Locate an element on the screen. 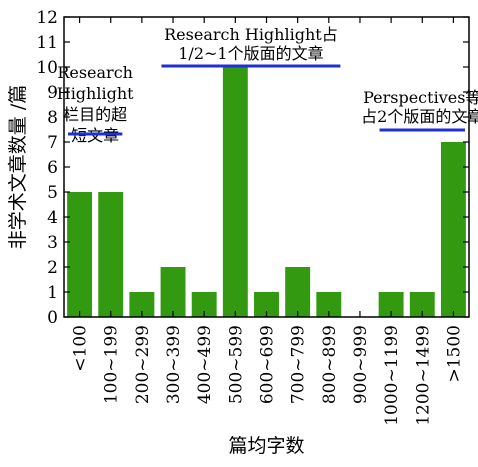 The width and height of the screenshot is (478, 467). x-tick-label: >1500 is located at coordinates (454, 354).